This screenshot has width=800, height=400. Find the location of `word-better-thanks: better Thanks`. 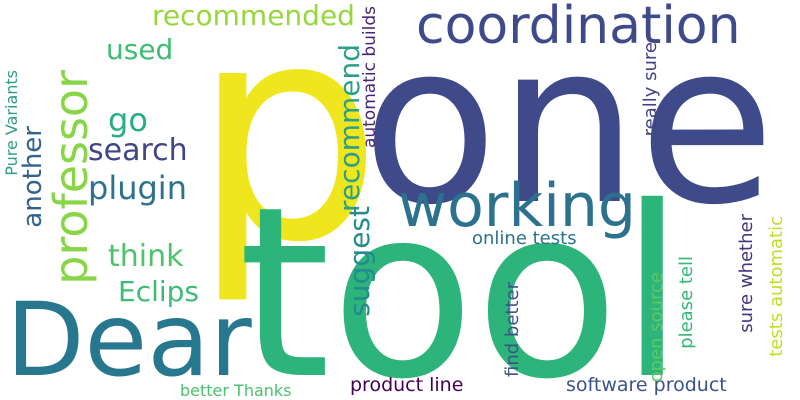

word-better-thanks: better Thanks is located at coordinates (236, 390).